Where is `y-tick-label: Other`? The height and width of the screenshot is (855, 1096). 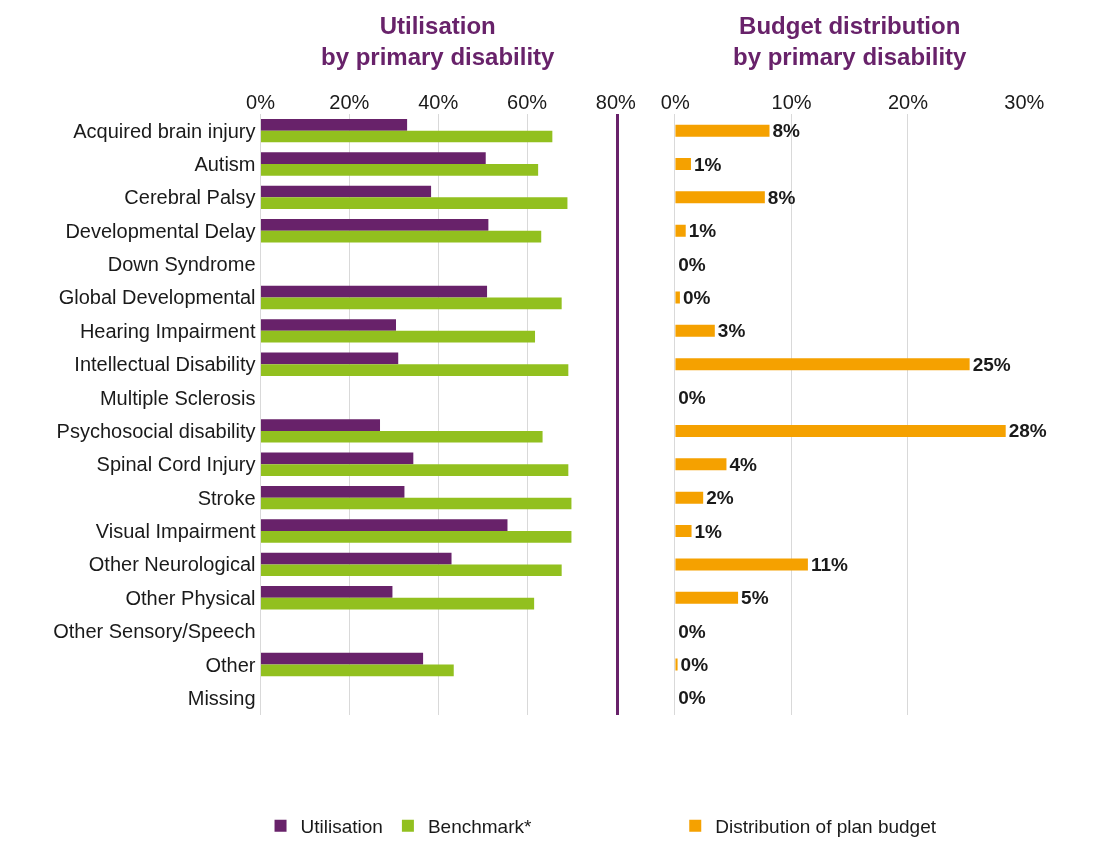 y-tick-label: Other is located at coordinates (230, 664).